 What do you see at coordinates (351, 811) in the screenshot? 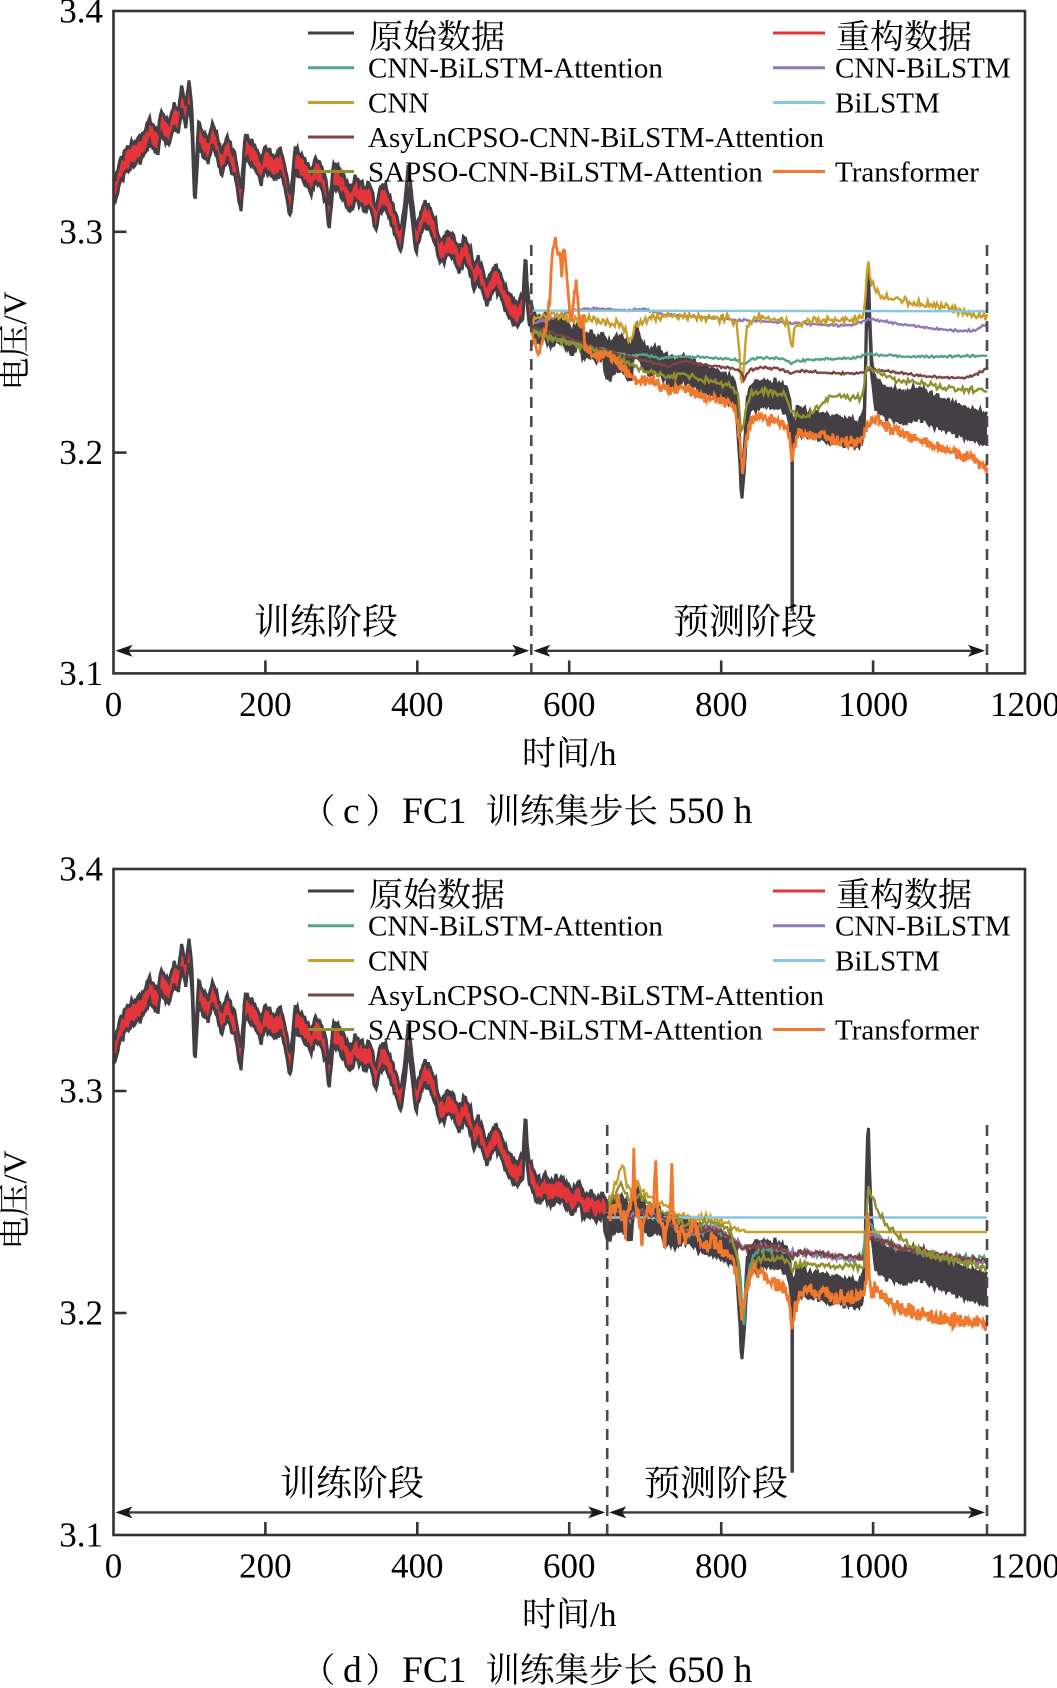
I see `svg-text: c` at bounding box center [351, 811].